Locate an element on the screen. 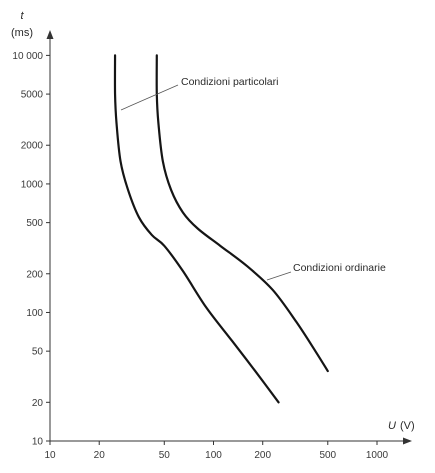  x-tick-label: 50 is located at coordinates (165, 455).